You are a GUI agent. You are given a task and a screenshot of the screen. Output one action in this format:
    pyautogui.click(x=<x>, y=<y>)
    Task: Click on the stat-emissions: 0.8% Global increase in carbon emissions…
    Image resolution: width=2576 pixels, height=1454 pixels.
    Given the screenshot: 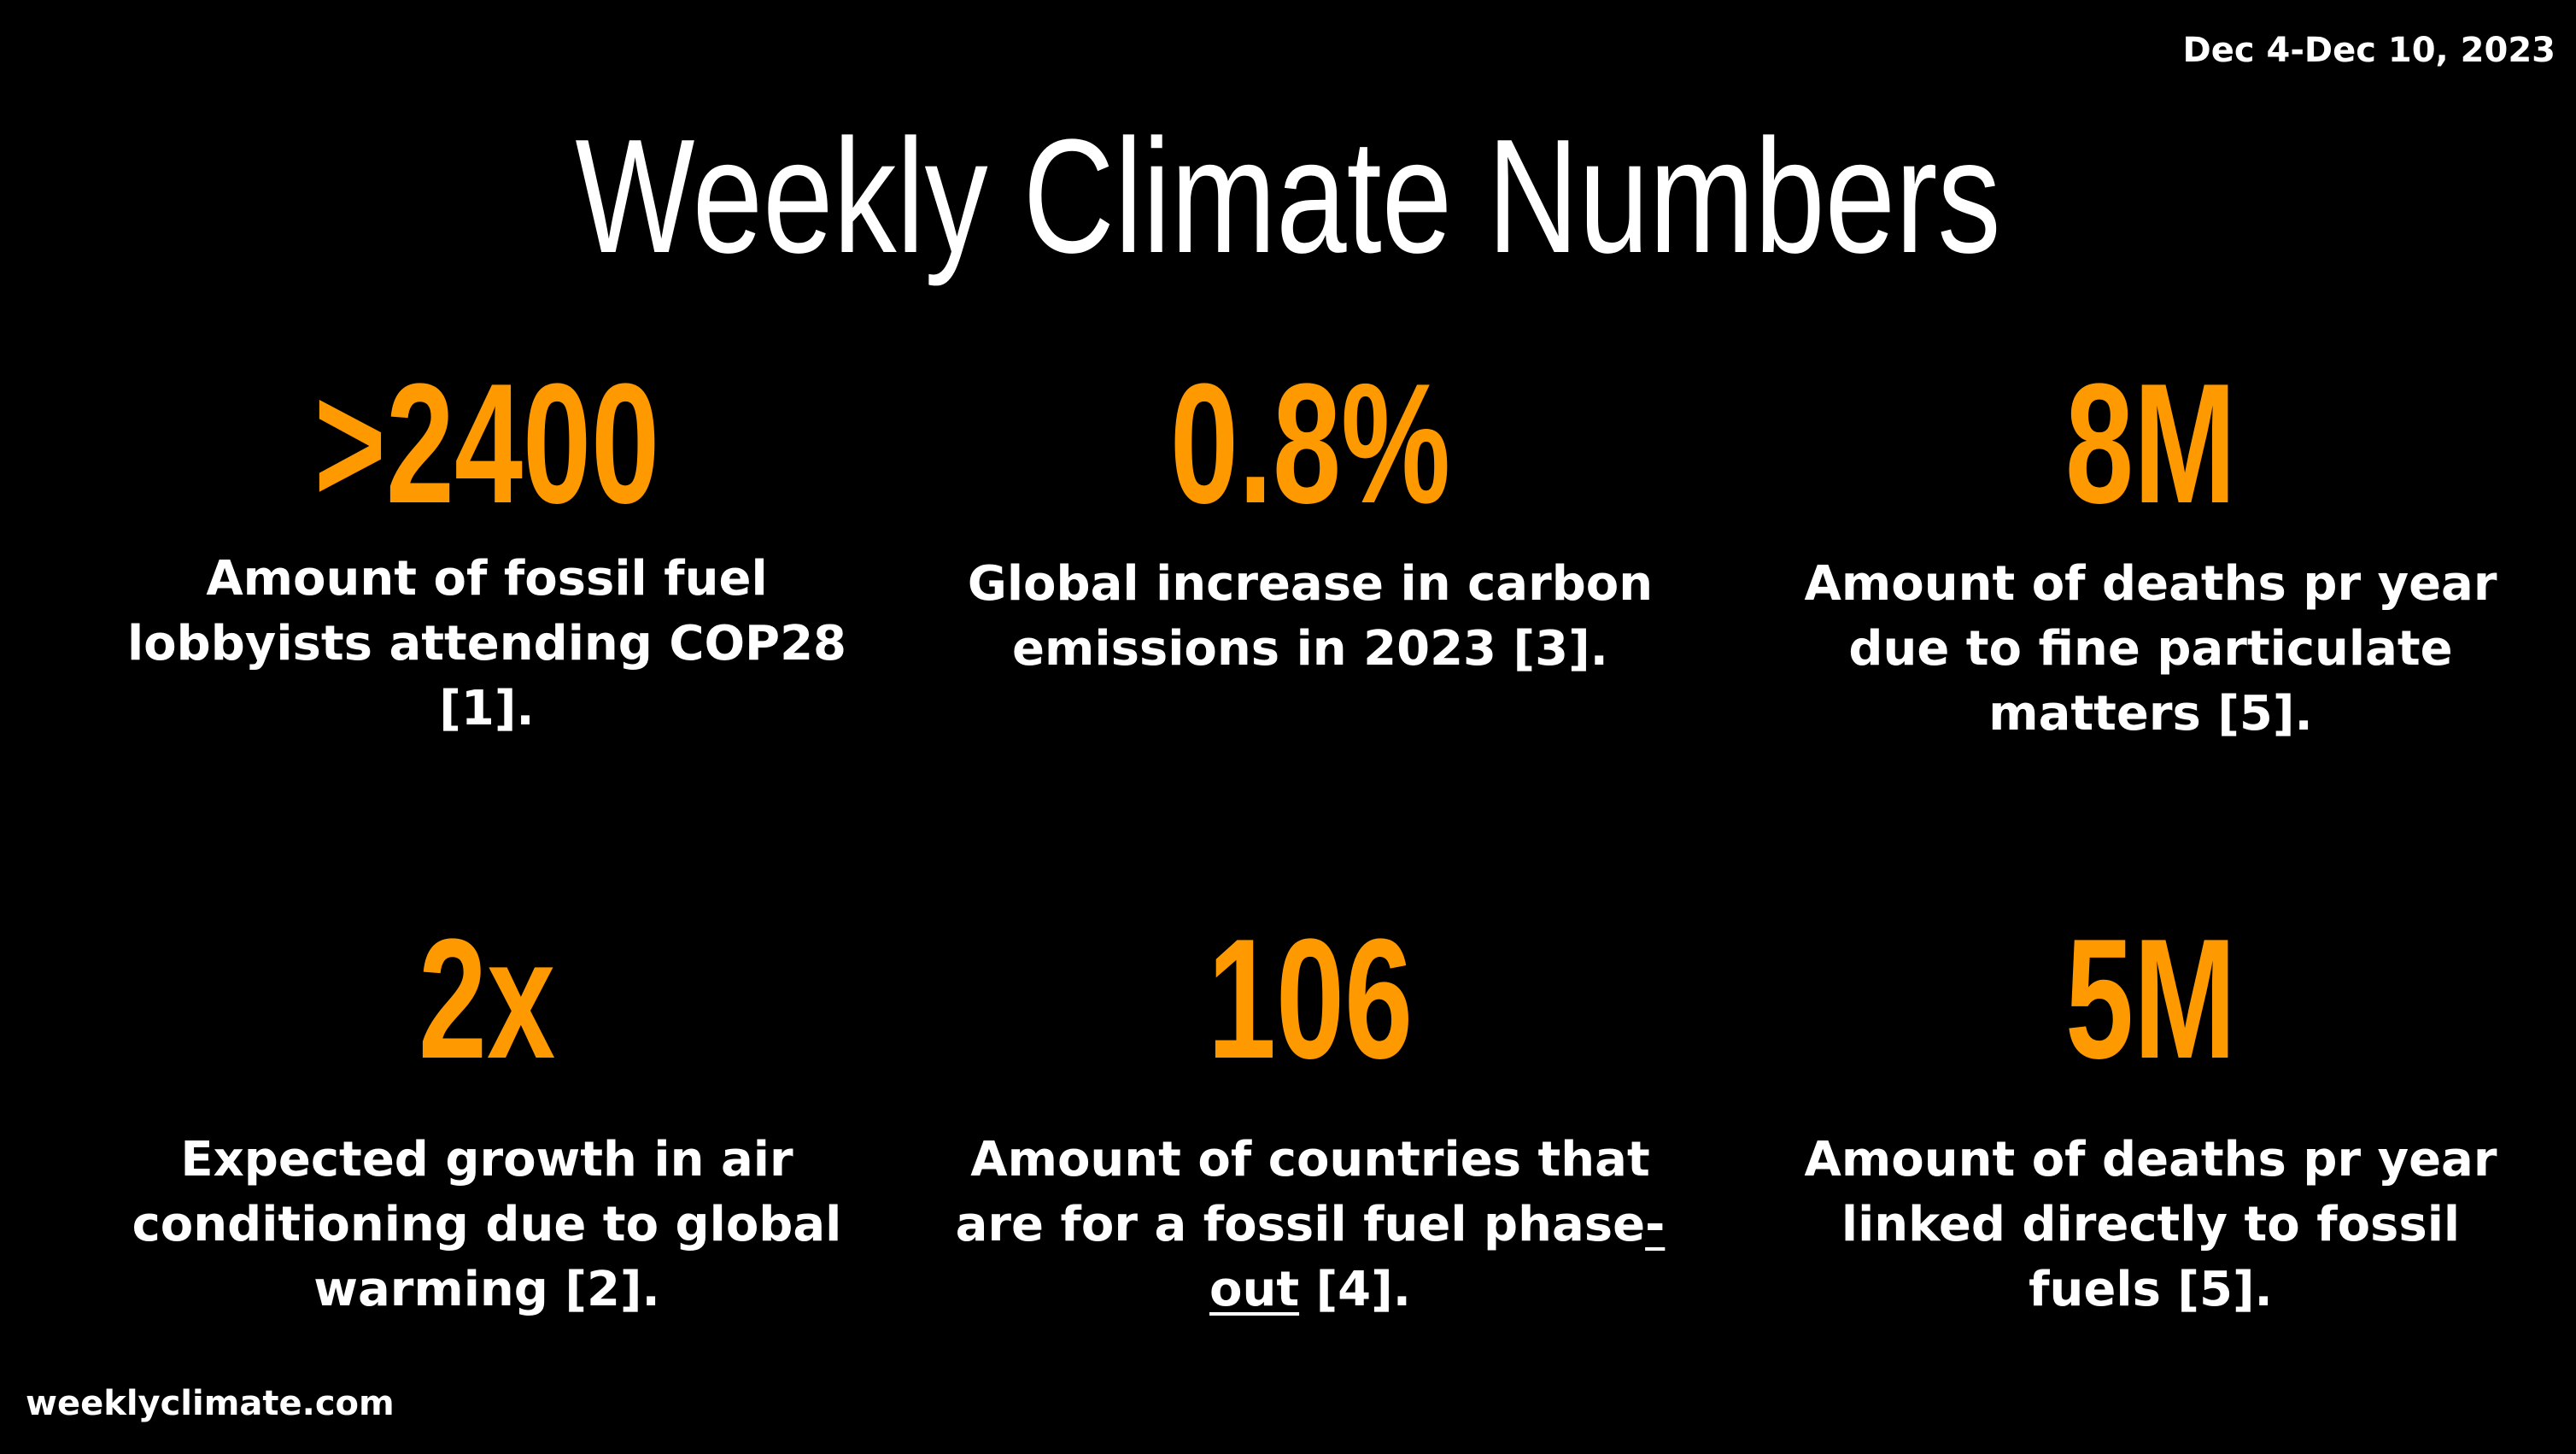 What is the action you would take?
    pyautogui.click(x=1310, y=521)
    